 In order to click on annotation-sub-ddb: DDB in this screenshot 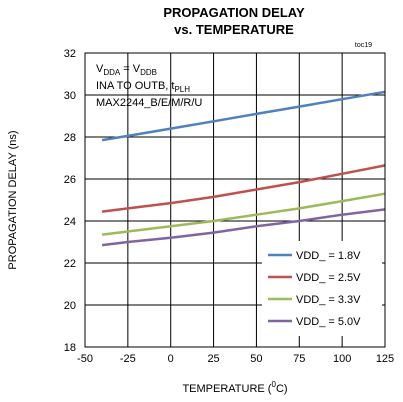, I will do `click(148, 72)`.